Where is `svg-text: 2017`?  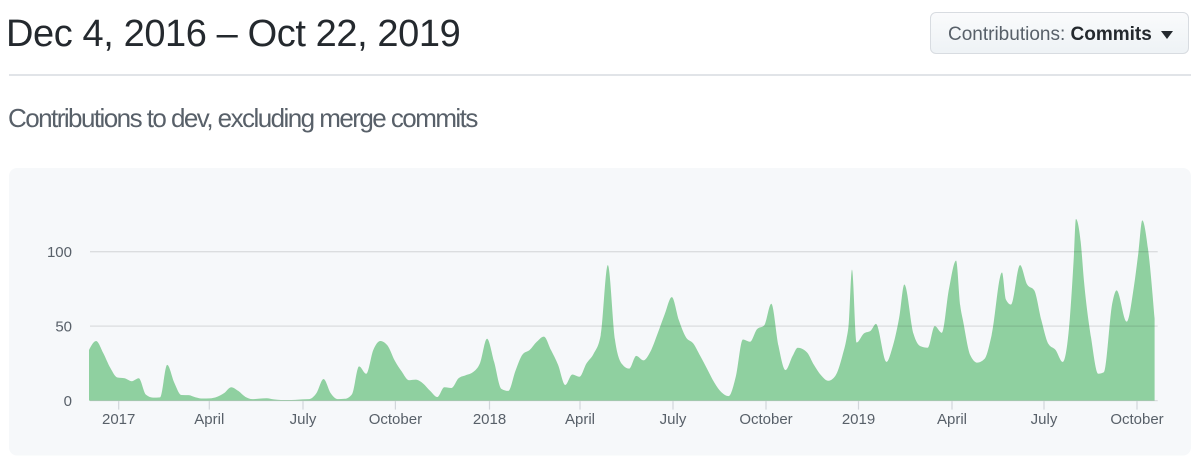 svg-text: 2017 is located at coordinates (118, 419).